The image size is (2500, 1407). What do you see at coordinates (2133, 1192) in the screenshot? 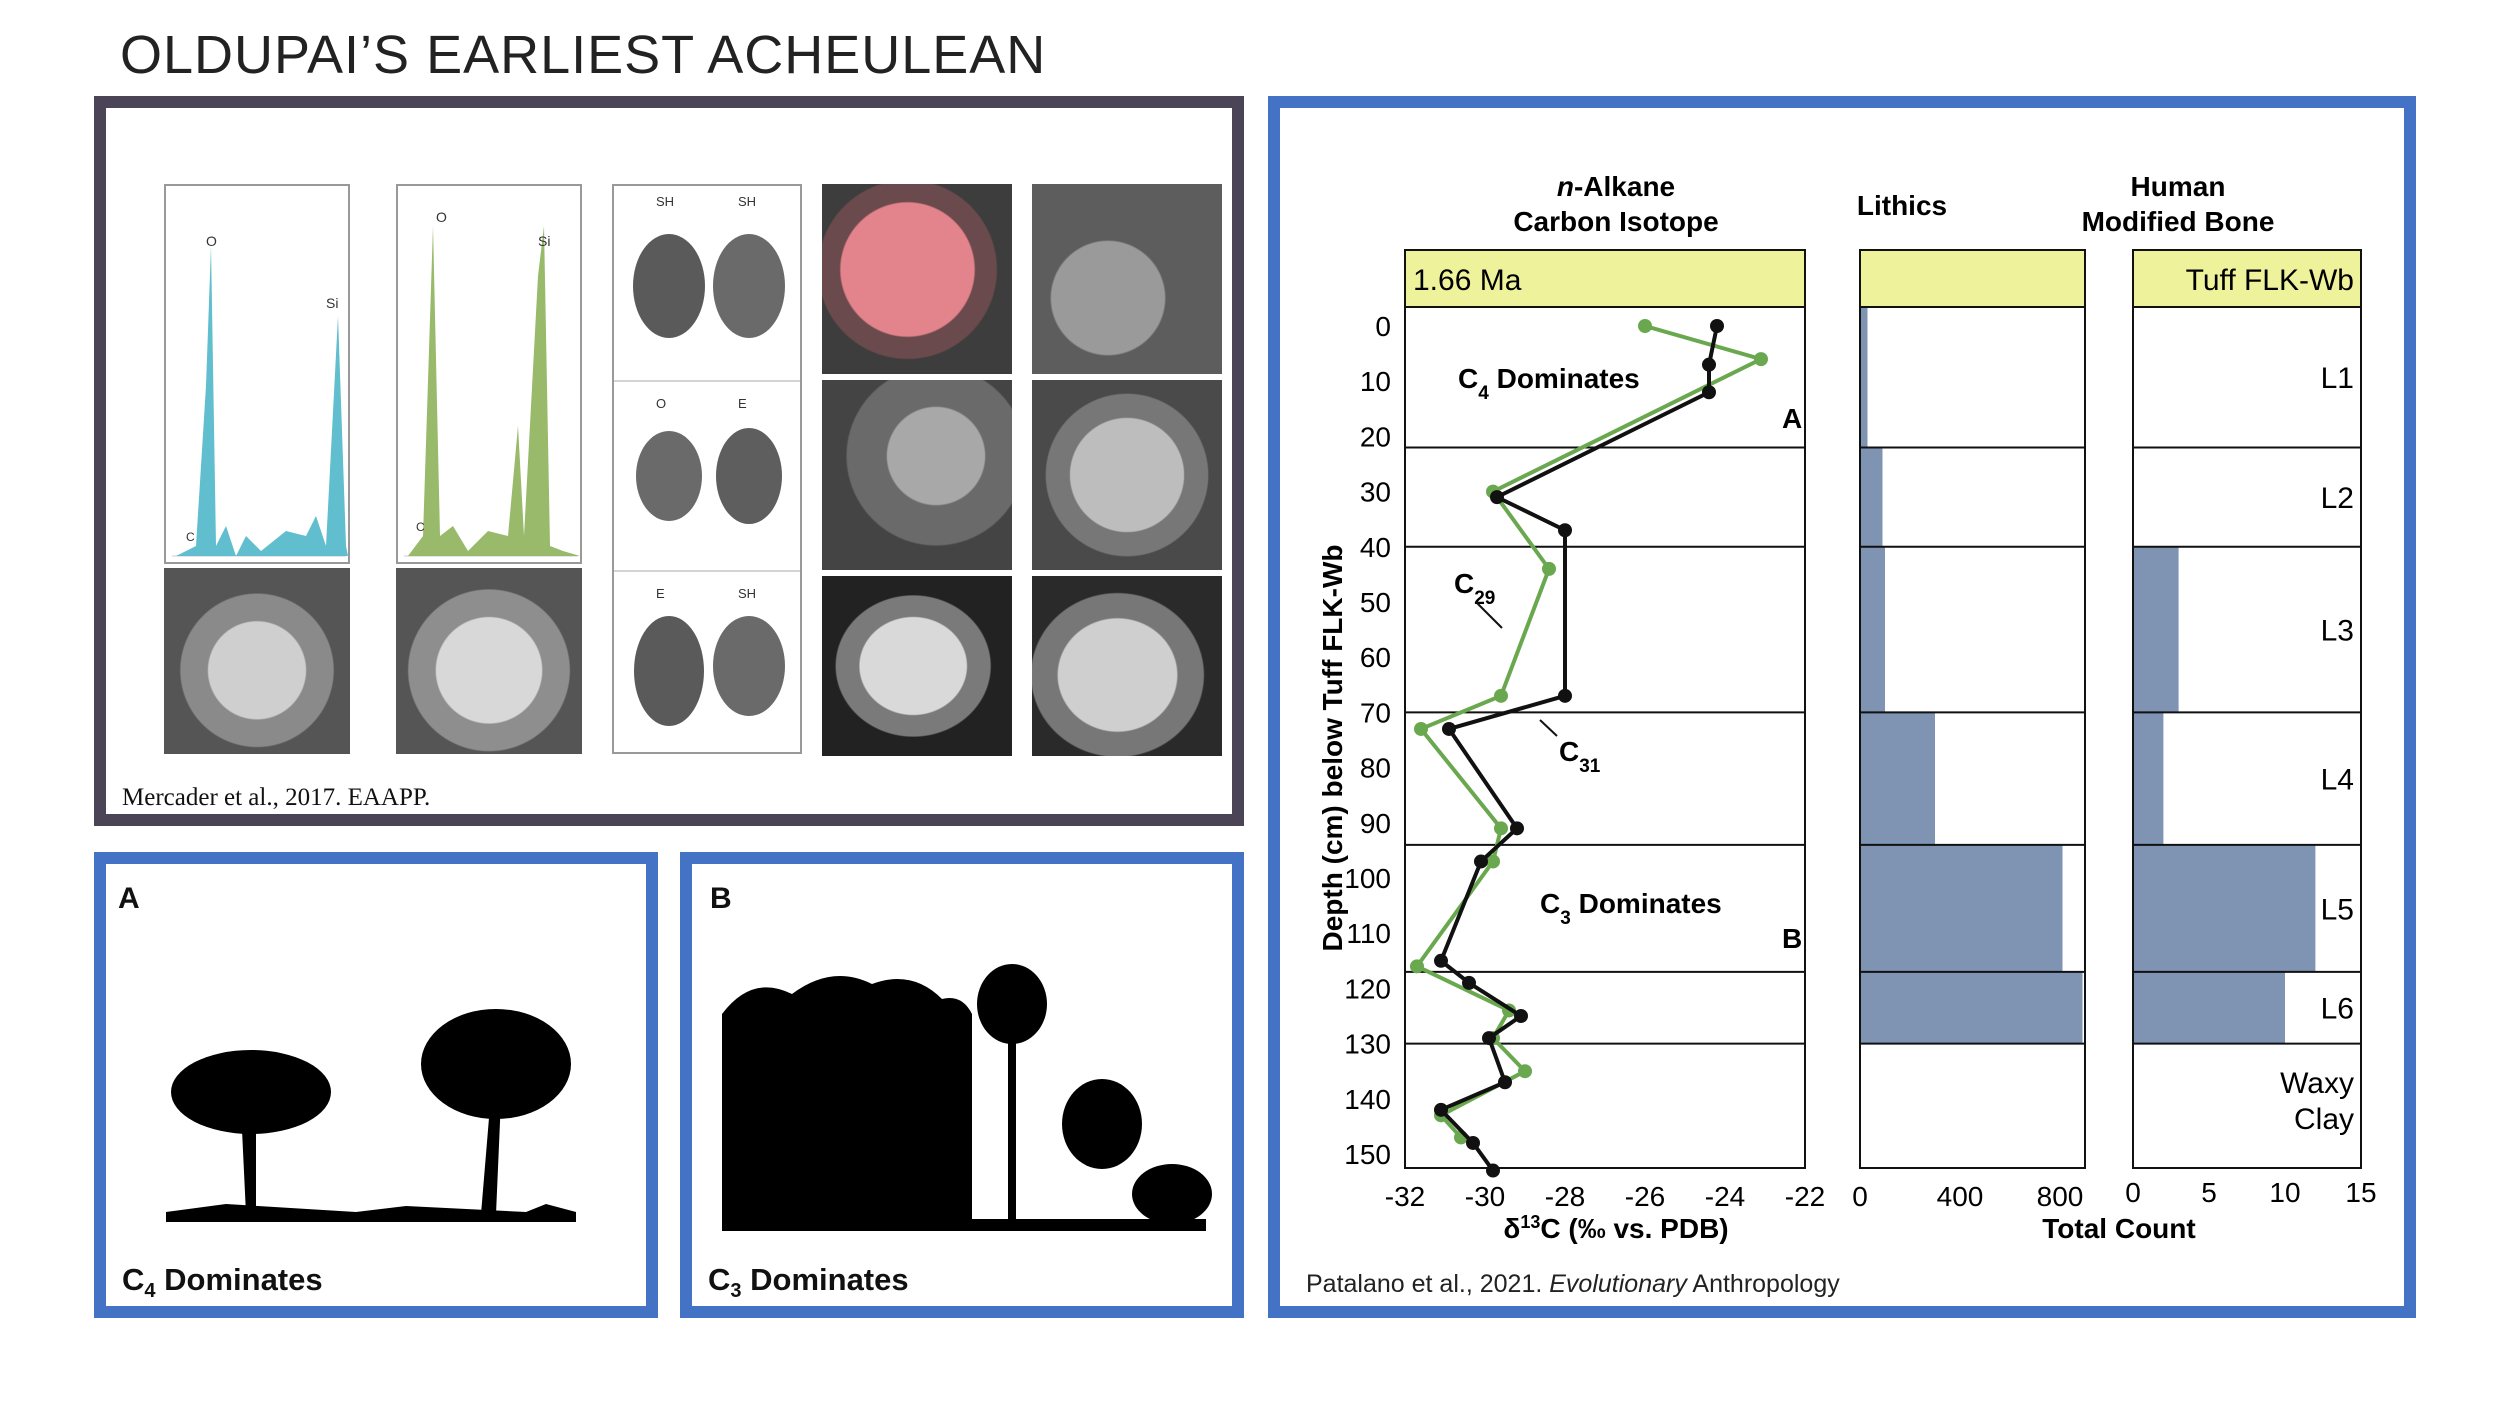
I see `bone-x-tick-label: 0` at bounding box center [2133, 1192].